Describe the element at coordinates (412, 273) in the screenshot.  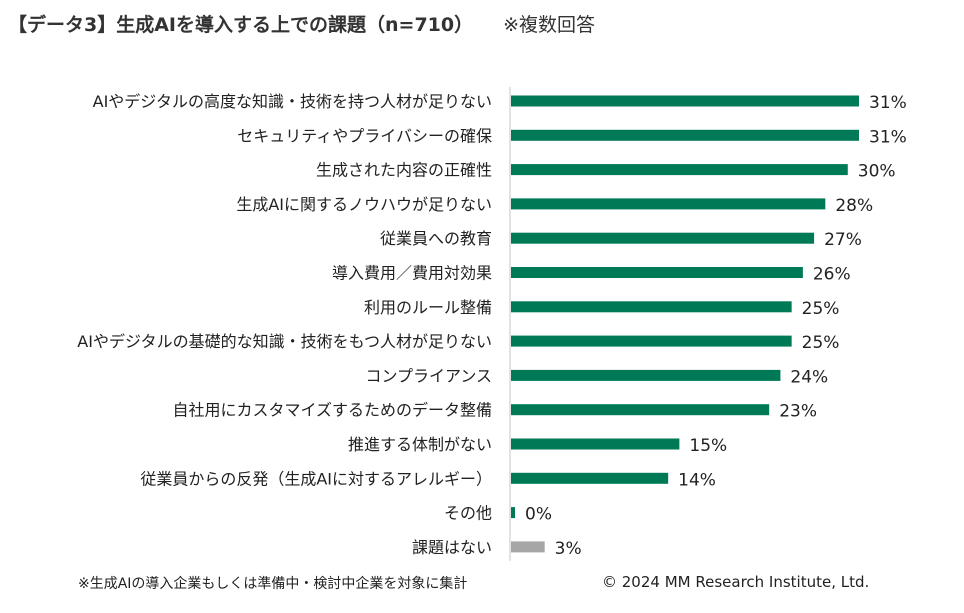
I see `category-label: 導入費用／費用対効果` at that location.